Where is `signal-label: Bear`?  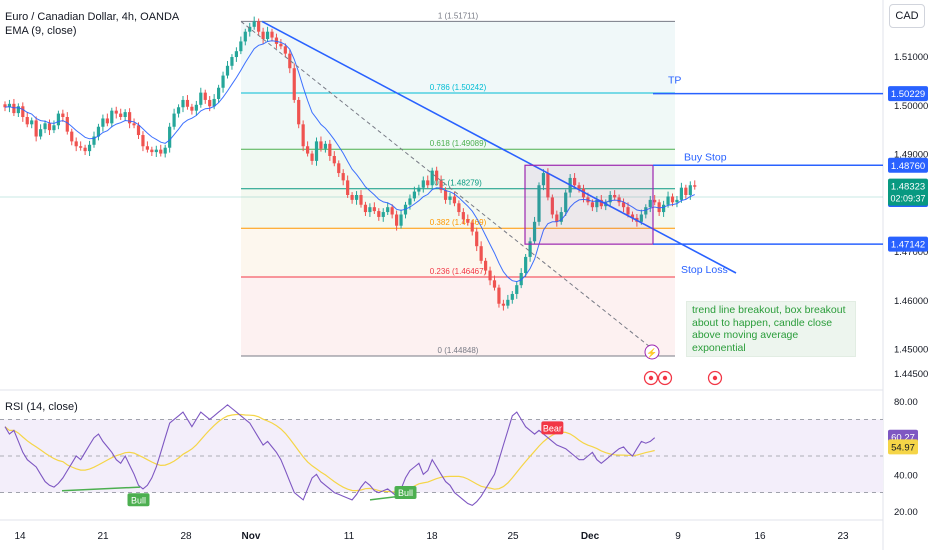 signal-label: Bear is located at coordinates (552, 428).